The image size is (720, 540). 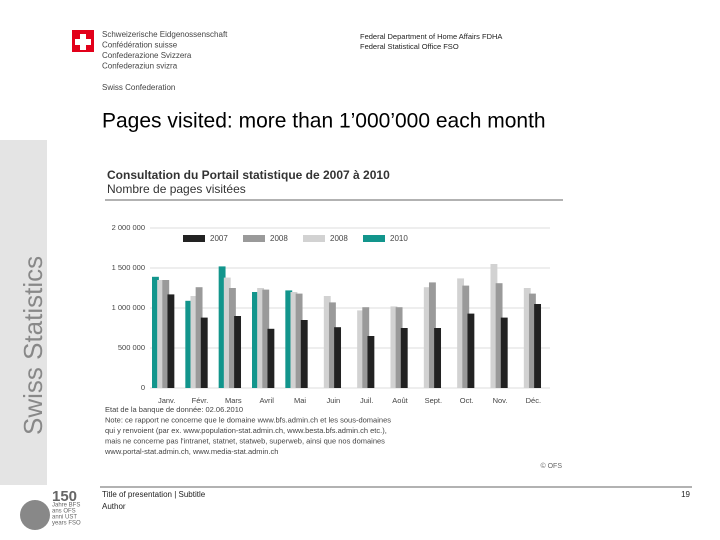 What do you see at coordinates (400, 400) in the screenshot?
I see `x-tick-label: Août` at bounding box center [400, 400].